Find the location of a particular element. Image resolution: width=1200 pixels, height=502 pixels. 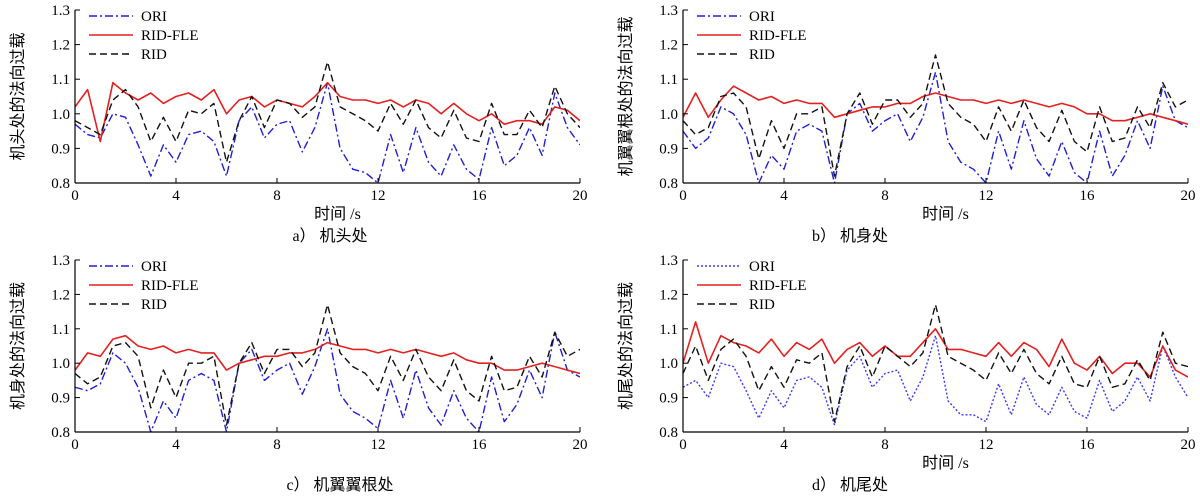

y-axis-label: 机身处的法向过载 is located at coordinates (18, 346).